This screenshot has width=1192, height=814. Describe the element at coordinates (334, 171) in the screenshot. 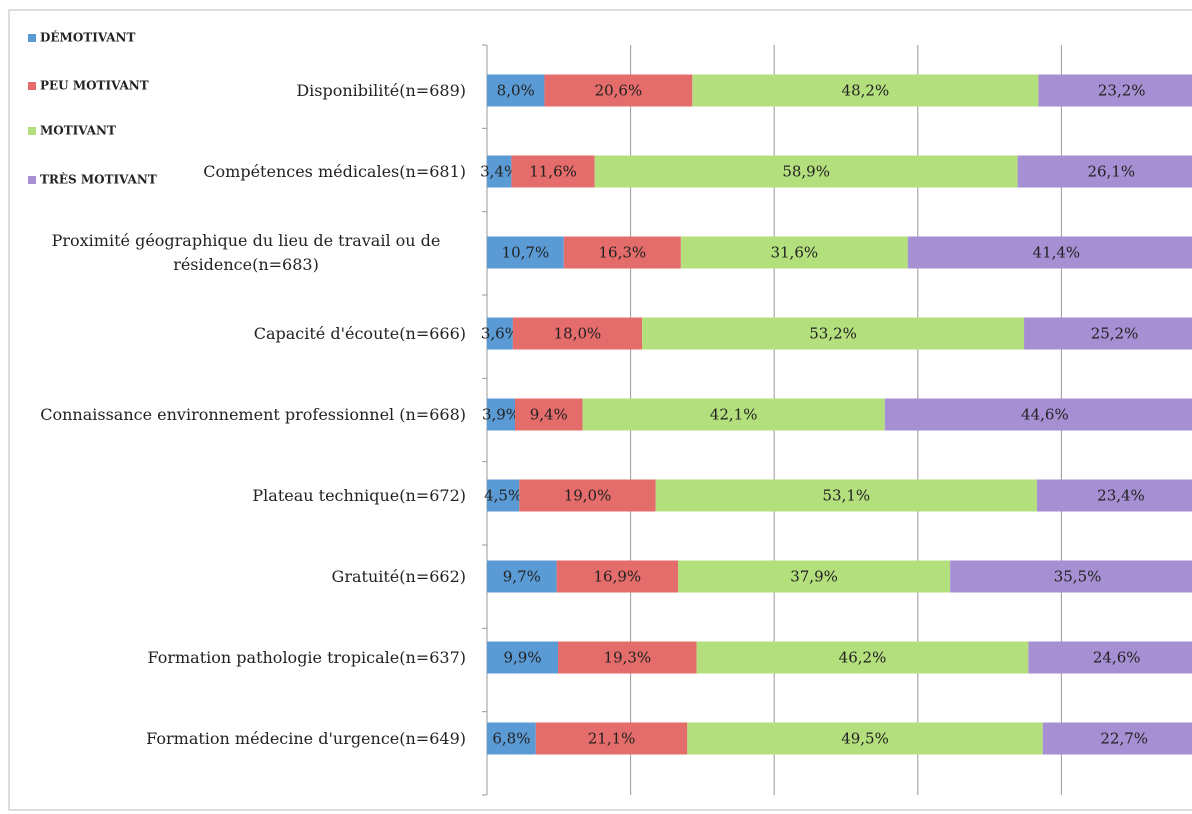

I see `y-tick-label: Compétences médicales(n=681)` at that location.